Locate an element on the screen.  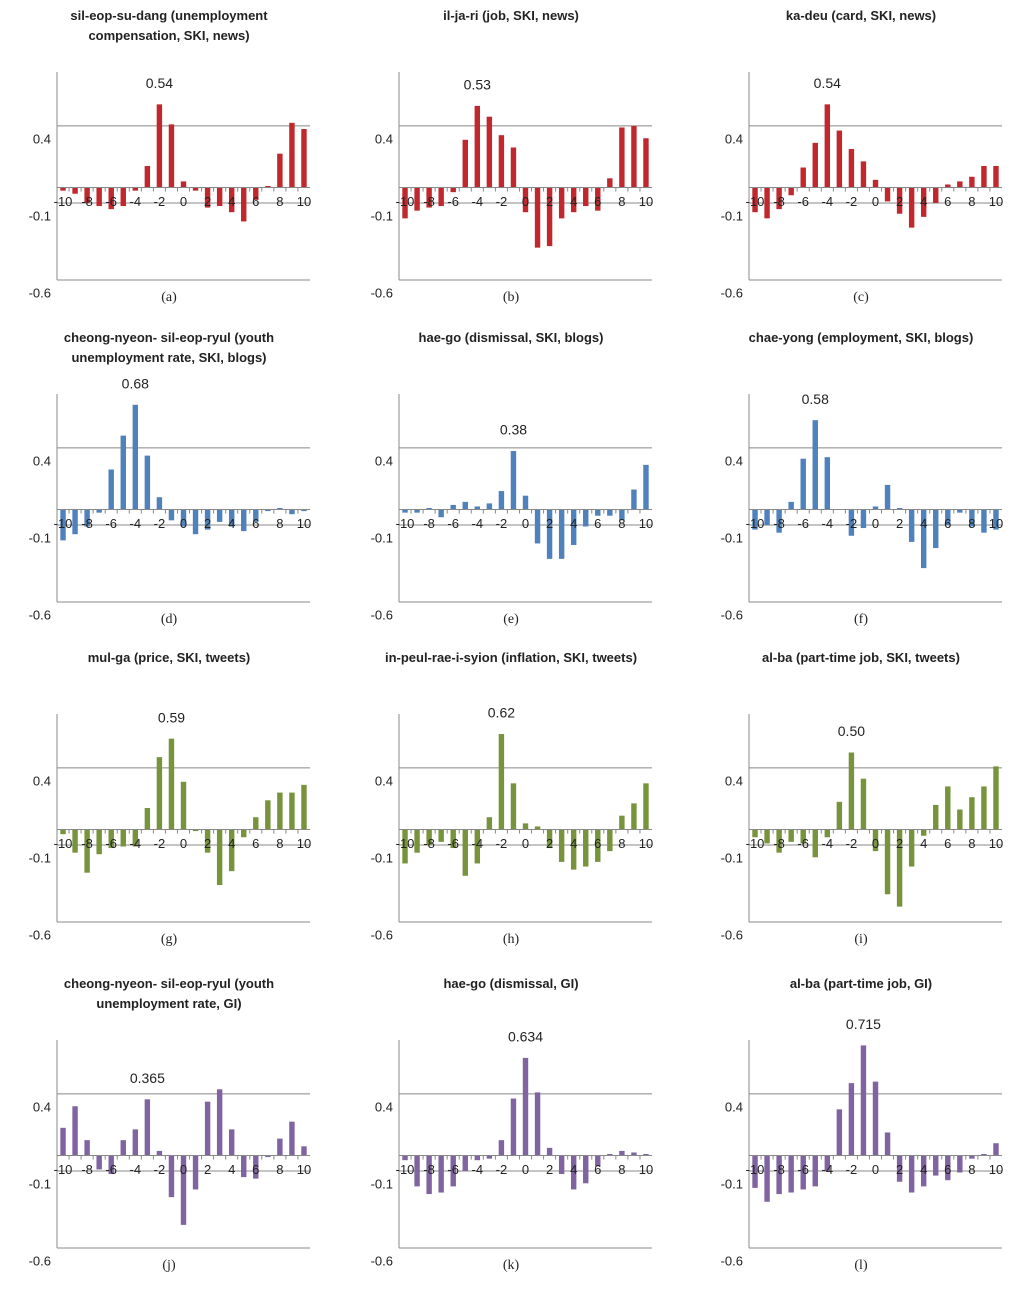
chart-title: al-ba (part-time job, SKI, tweets) is located at coordinates (861, 657).